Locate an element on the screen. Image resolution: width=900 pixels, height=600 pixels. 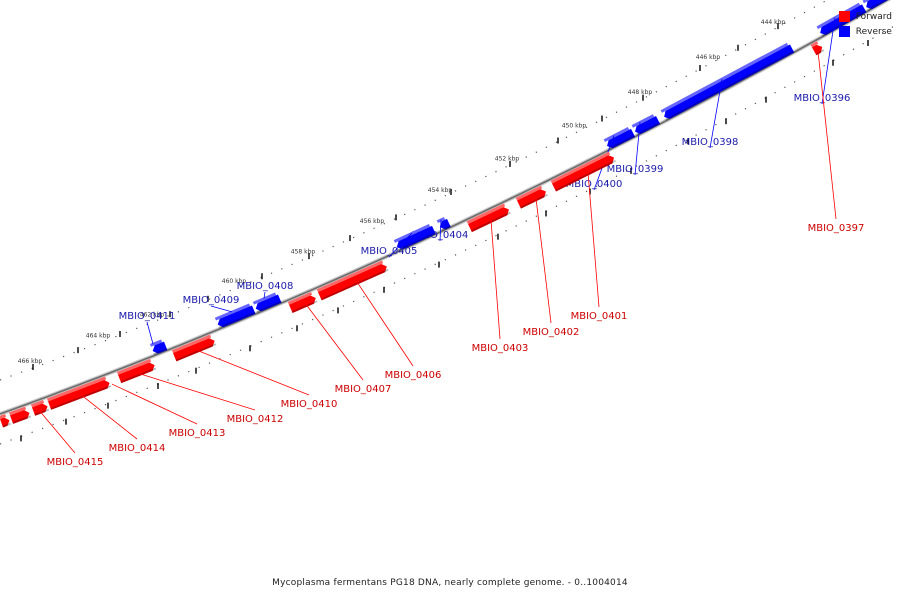
gene-label: MBIO_0411 is located at coordinates (147, 316).